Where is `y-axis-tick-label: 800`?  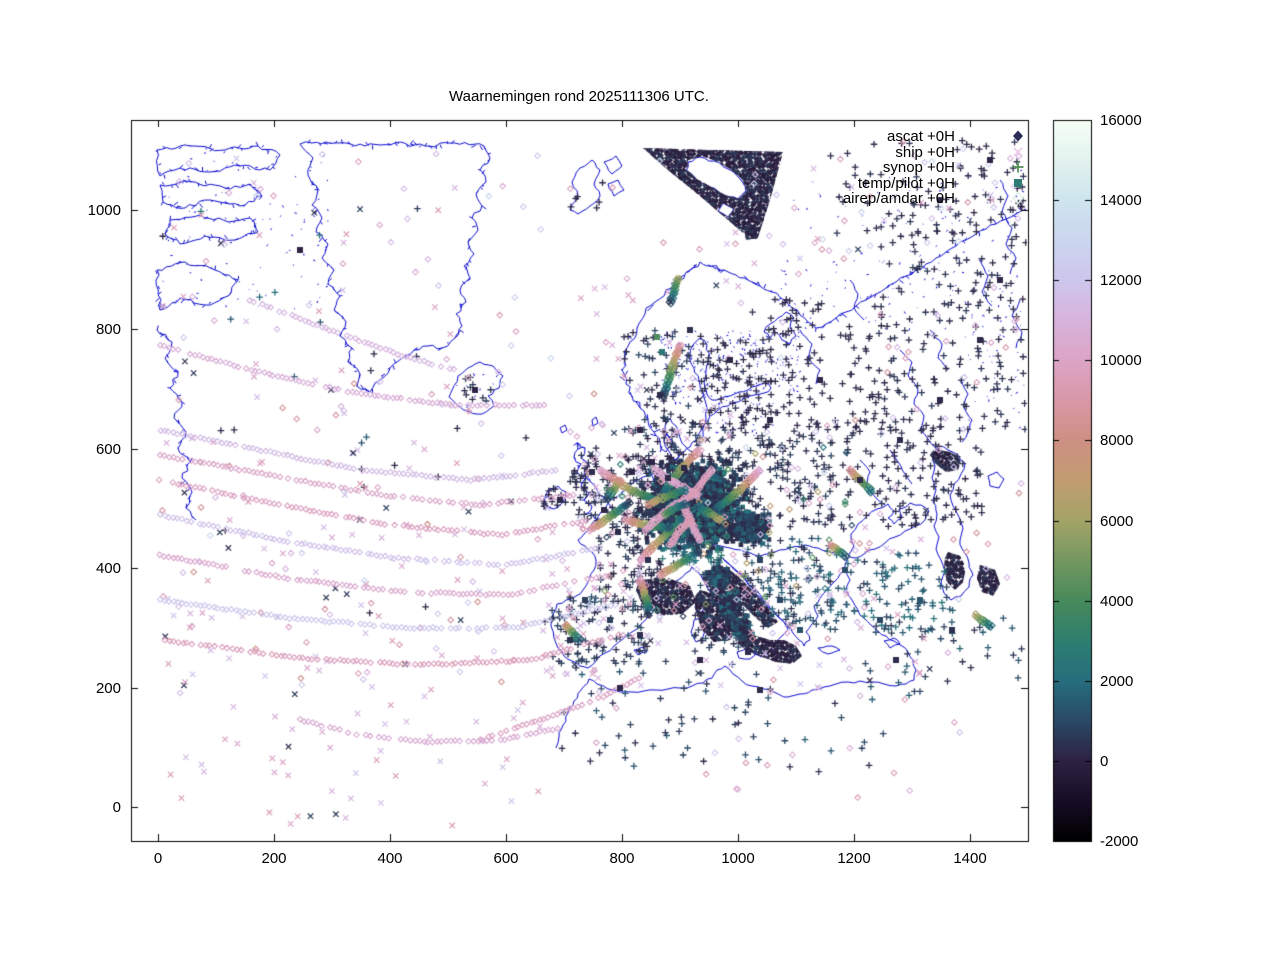 y-axis-tick-label: 800 is located at coordinates (108, 330).